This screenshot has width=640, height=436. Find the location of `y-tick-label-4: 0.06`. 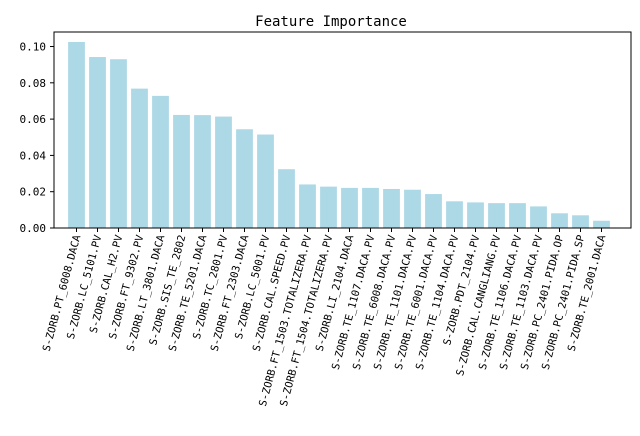

y-tick-label-4: 0.06 is located at coordinates (33, 119).